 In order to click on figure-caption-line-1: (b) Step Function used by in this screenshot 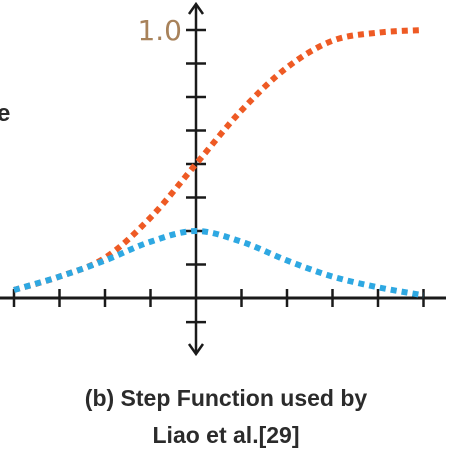, I will do `click(226, 398)`.